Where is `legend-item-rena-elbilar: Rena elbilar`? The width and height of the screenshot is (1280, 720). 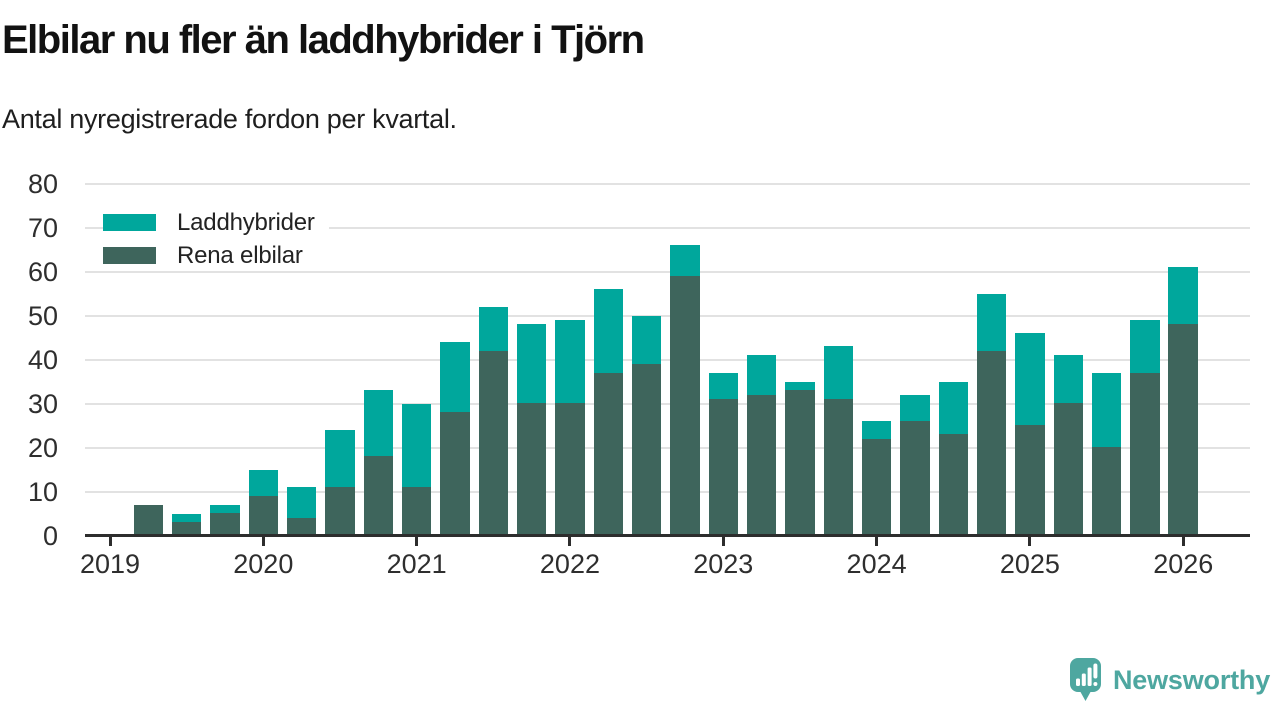
legend-item-rena-elbilar: Rena elbilar is located at coordinates (216, 255).